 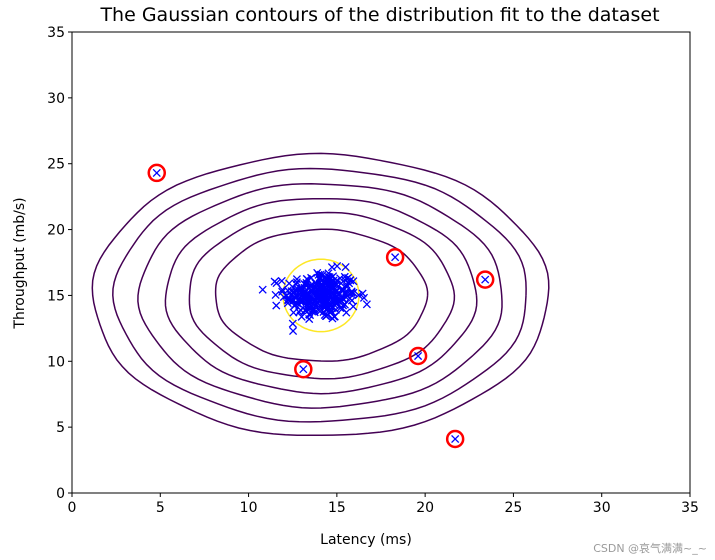 I want to click on x-tick-label: 30, so click(x=602, y=508).